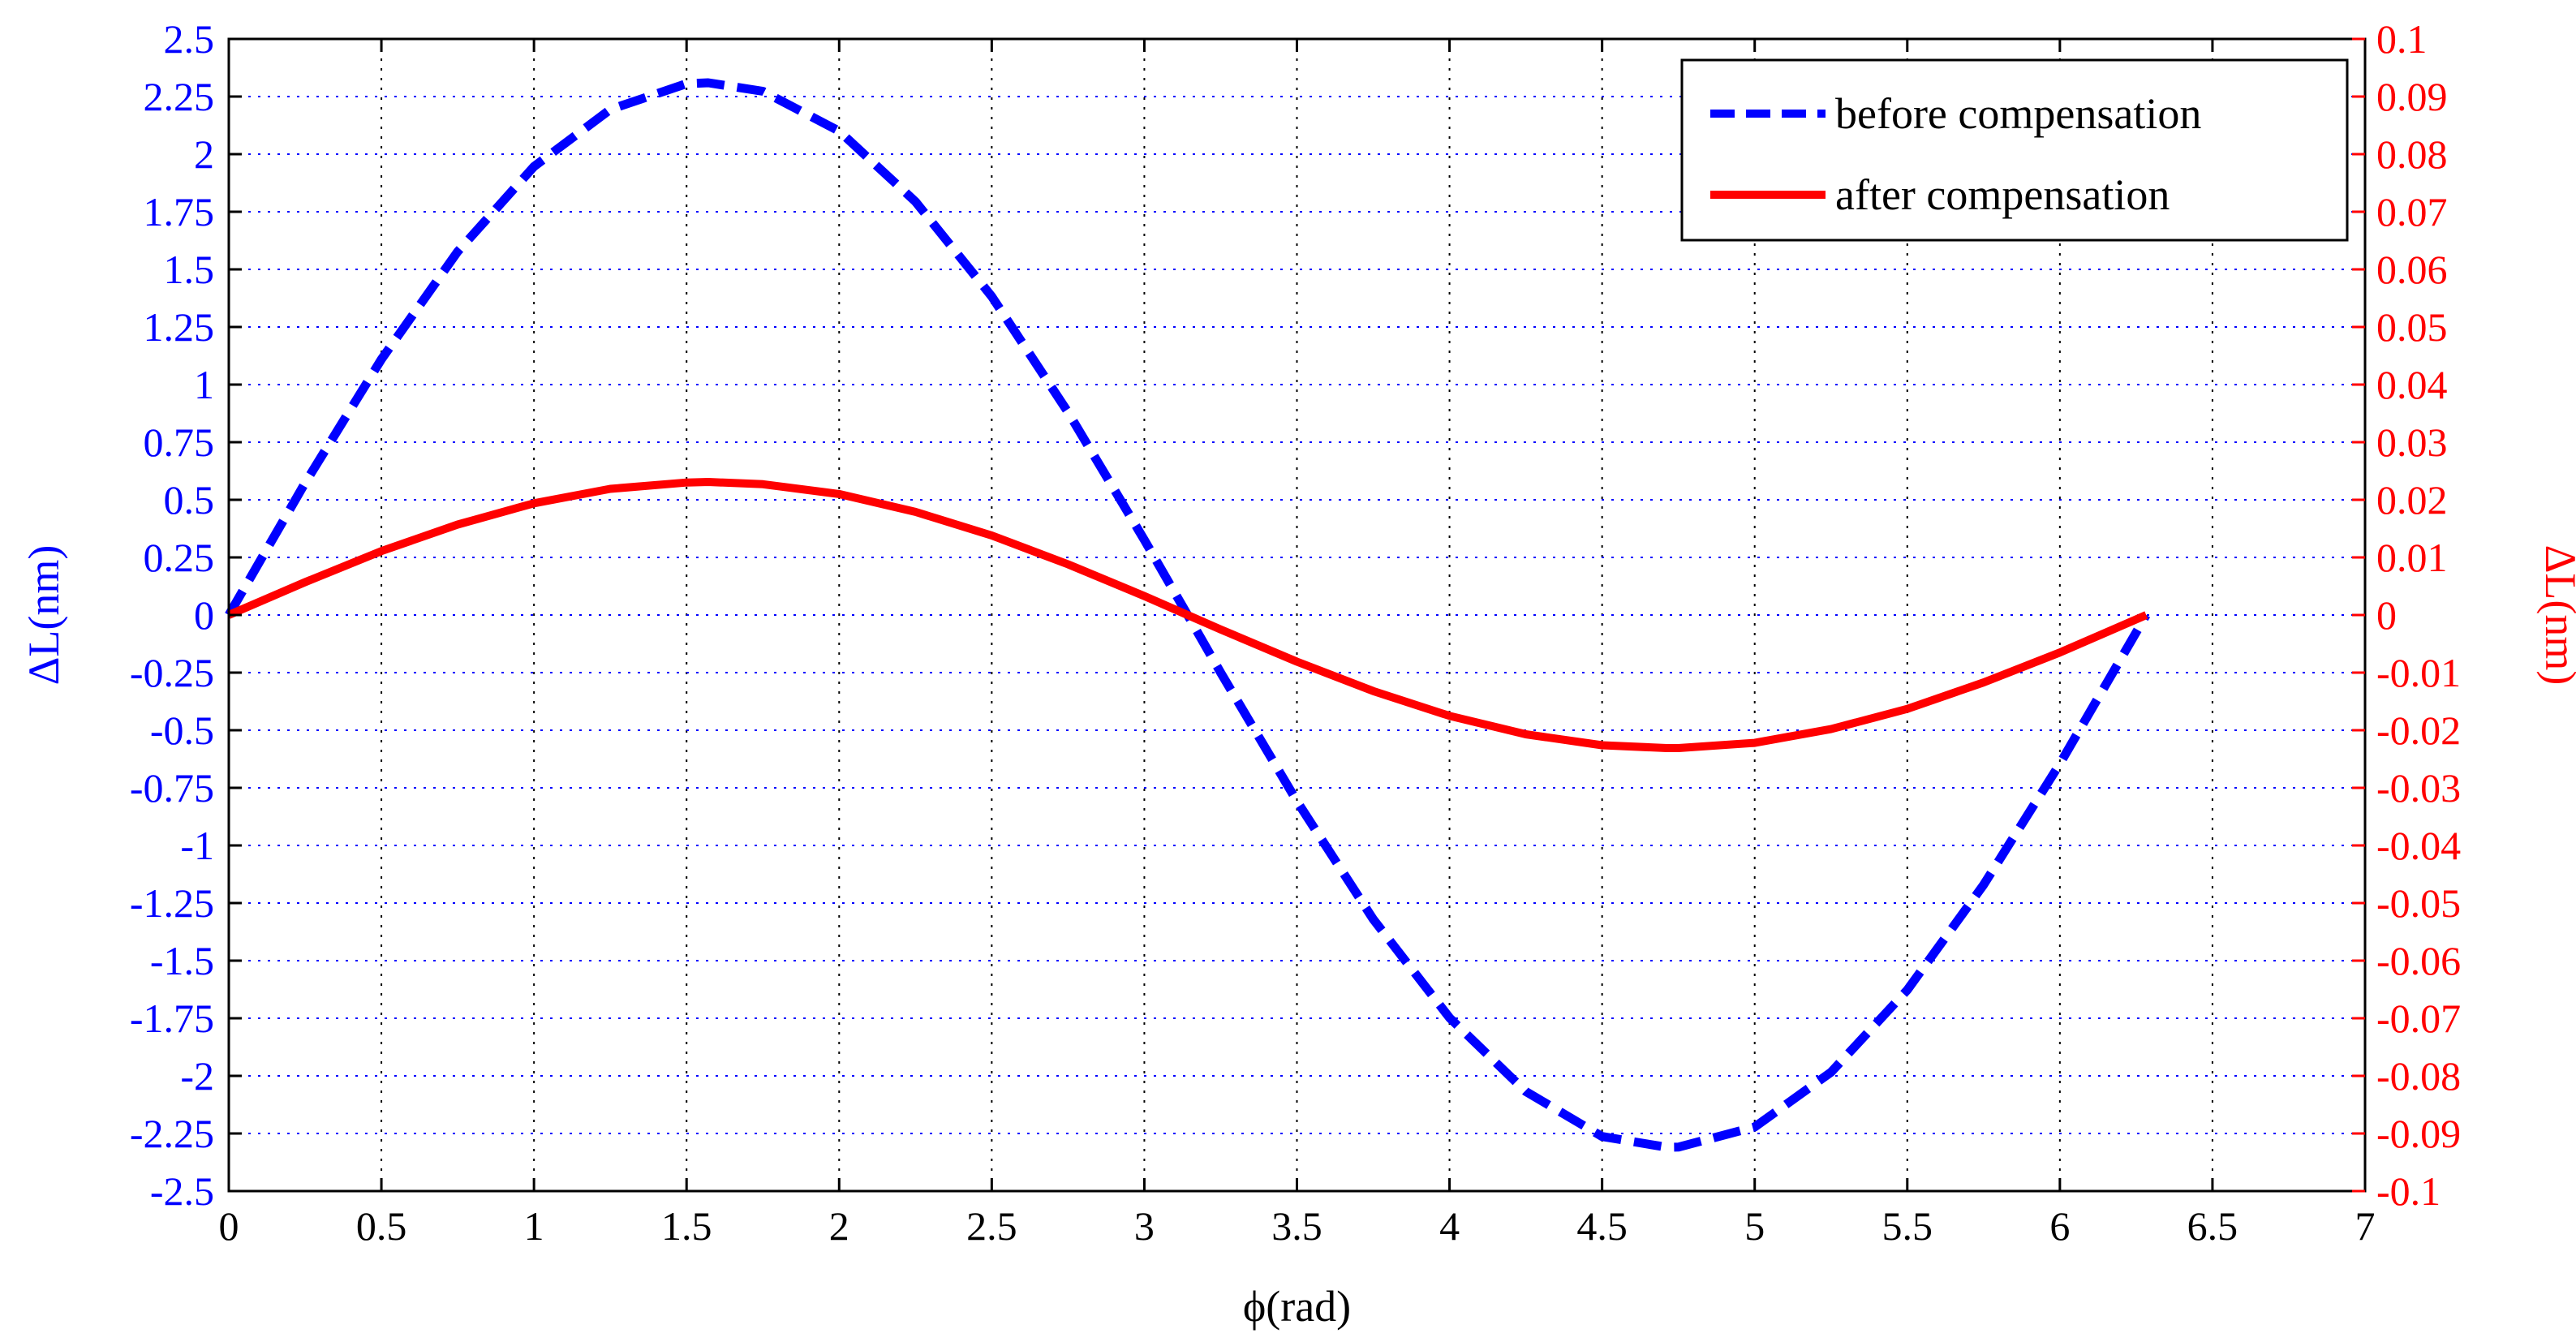  What do you see at coordinates (197, 845) in the screenshot?
I see `y-left-tick-label: -1` at bounding box center [197, 845].